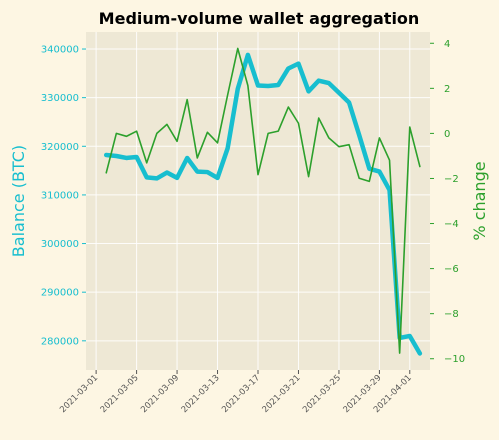  What do you see at coordinates (60, 195) in the screenshot?
I see `y-tick-label-left-3: 310000` at bounding box center [60, 195].